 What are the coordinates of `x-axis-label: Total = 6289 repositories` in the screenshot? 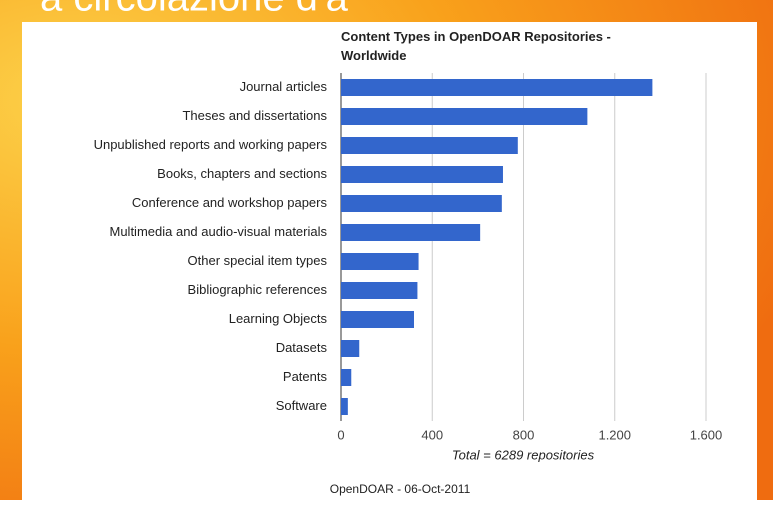 It's located at (523, 454).